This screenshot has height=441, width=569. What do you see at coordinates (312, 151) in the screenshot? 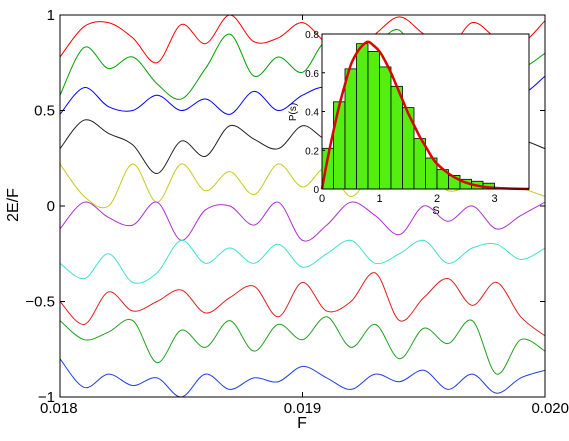
I see `inset-y-tick-label: 0.2` at bounding box center [312, 151].